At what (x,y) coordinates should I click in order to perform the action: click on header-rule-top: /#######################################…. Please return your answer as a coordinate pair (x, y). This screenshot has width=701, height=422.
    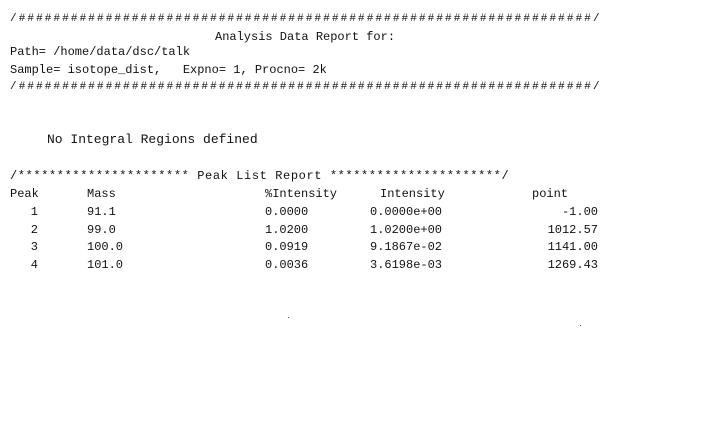
    Looking at the image, I should click on (306, 19).